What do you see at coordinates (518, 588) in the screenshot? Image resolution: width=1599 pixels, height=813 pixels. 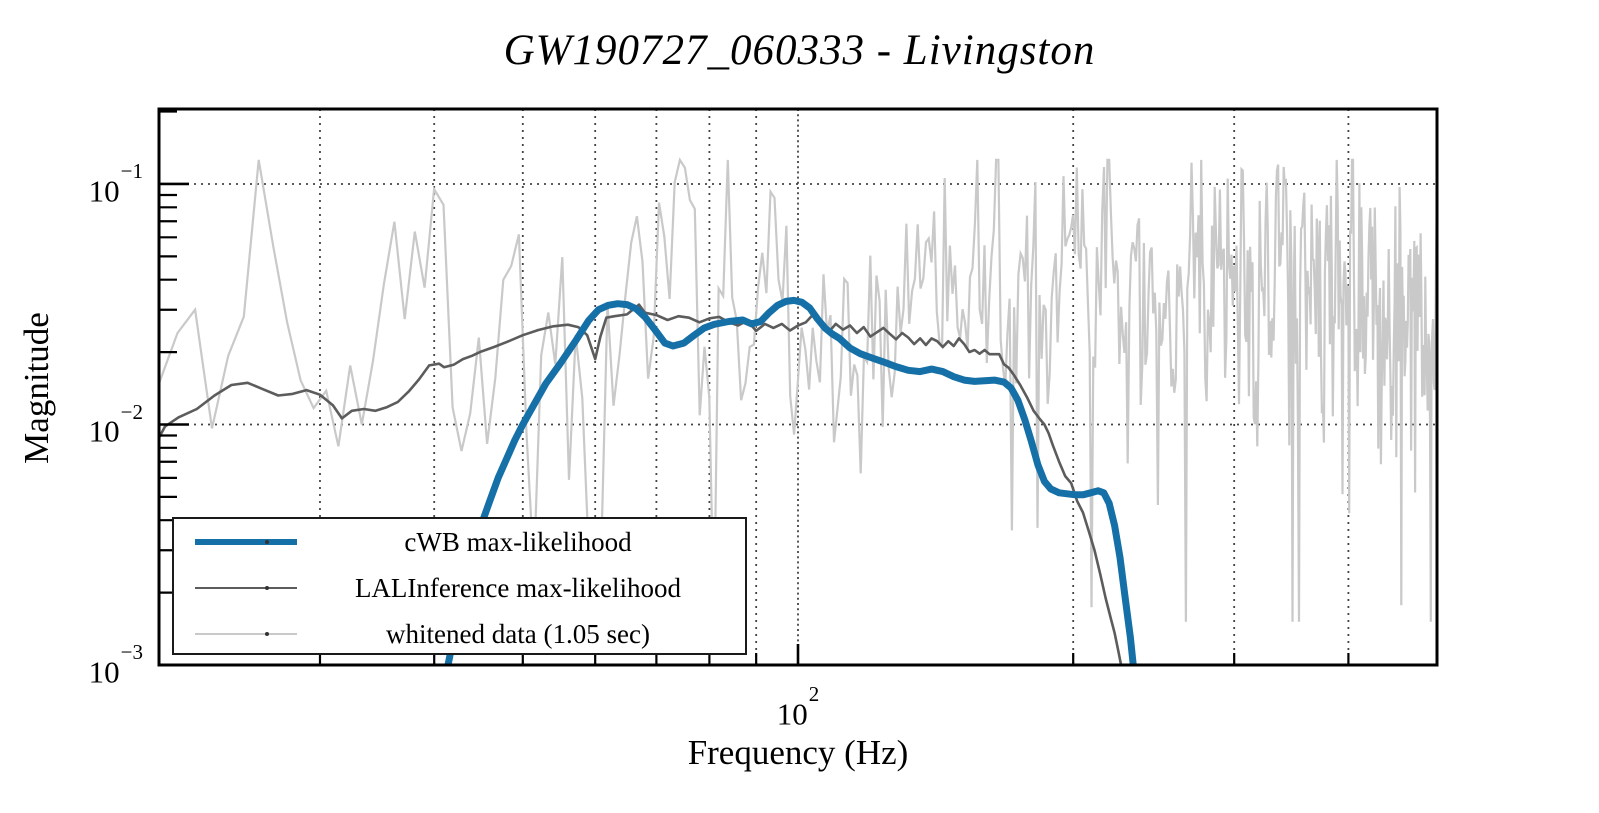 I see `legend-label-lalinference: LALInference max-likelihood` at bounding box center [518, 588].